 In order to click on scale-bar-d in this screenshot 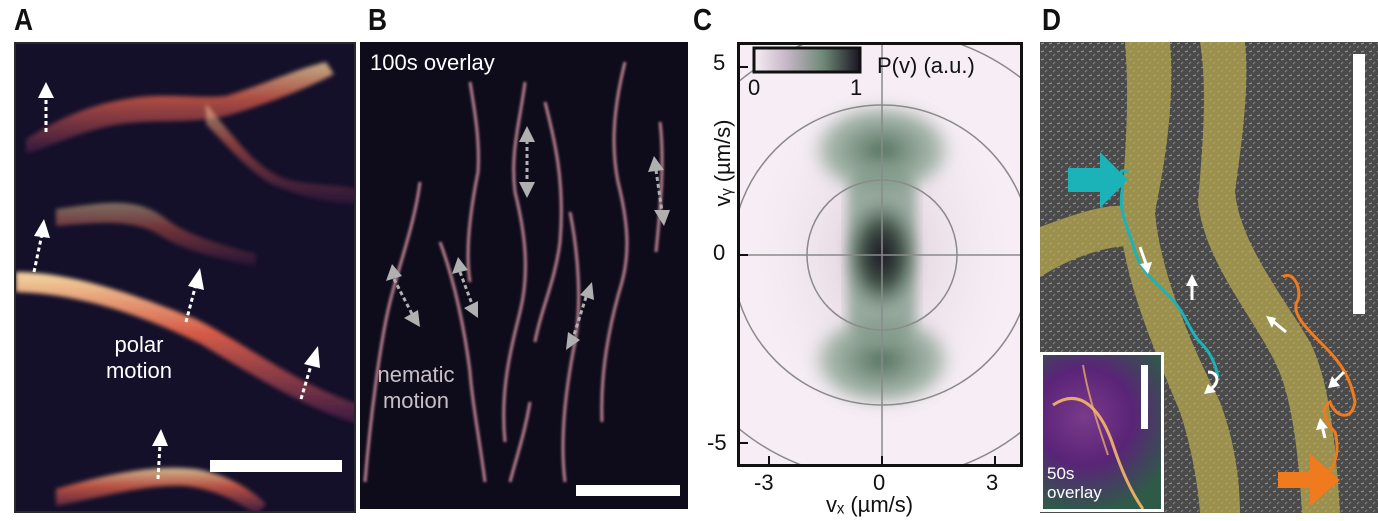, I will do `click(1359, 184)`.